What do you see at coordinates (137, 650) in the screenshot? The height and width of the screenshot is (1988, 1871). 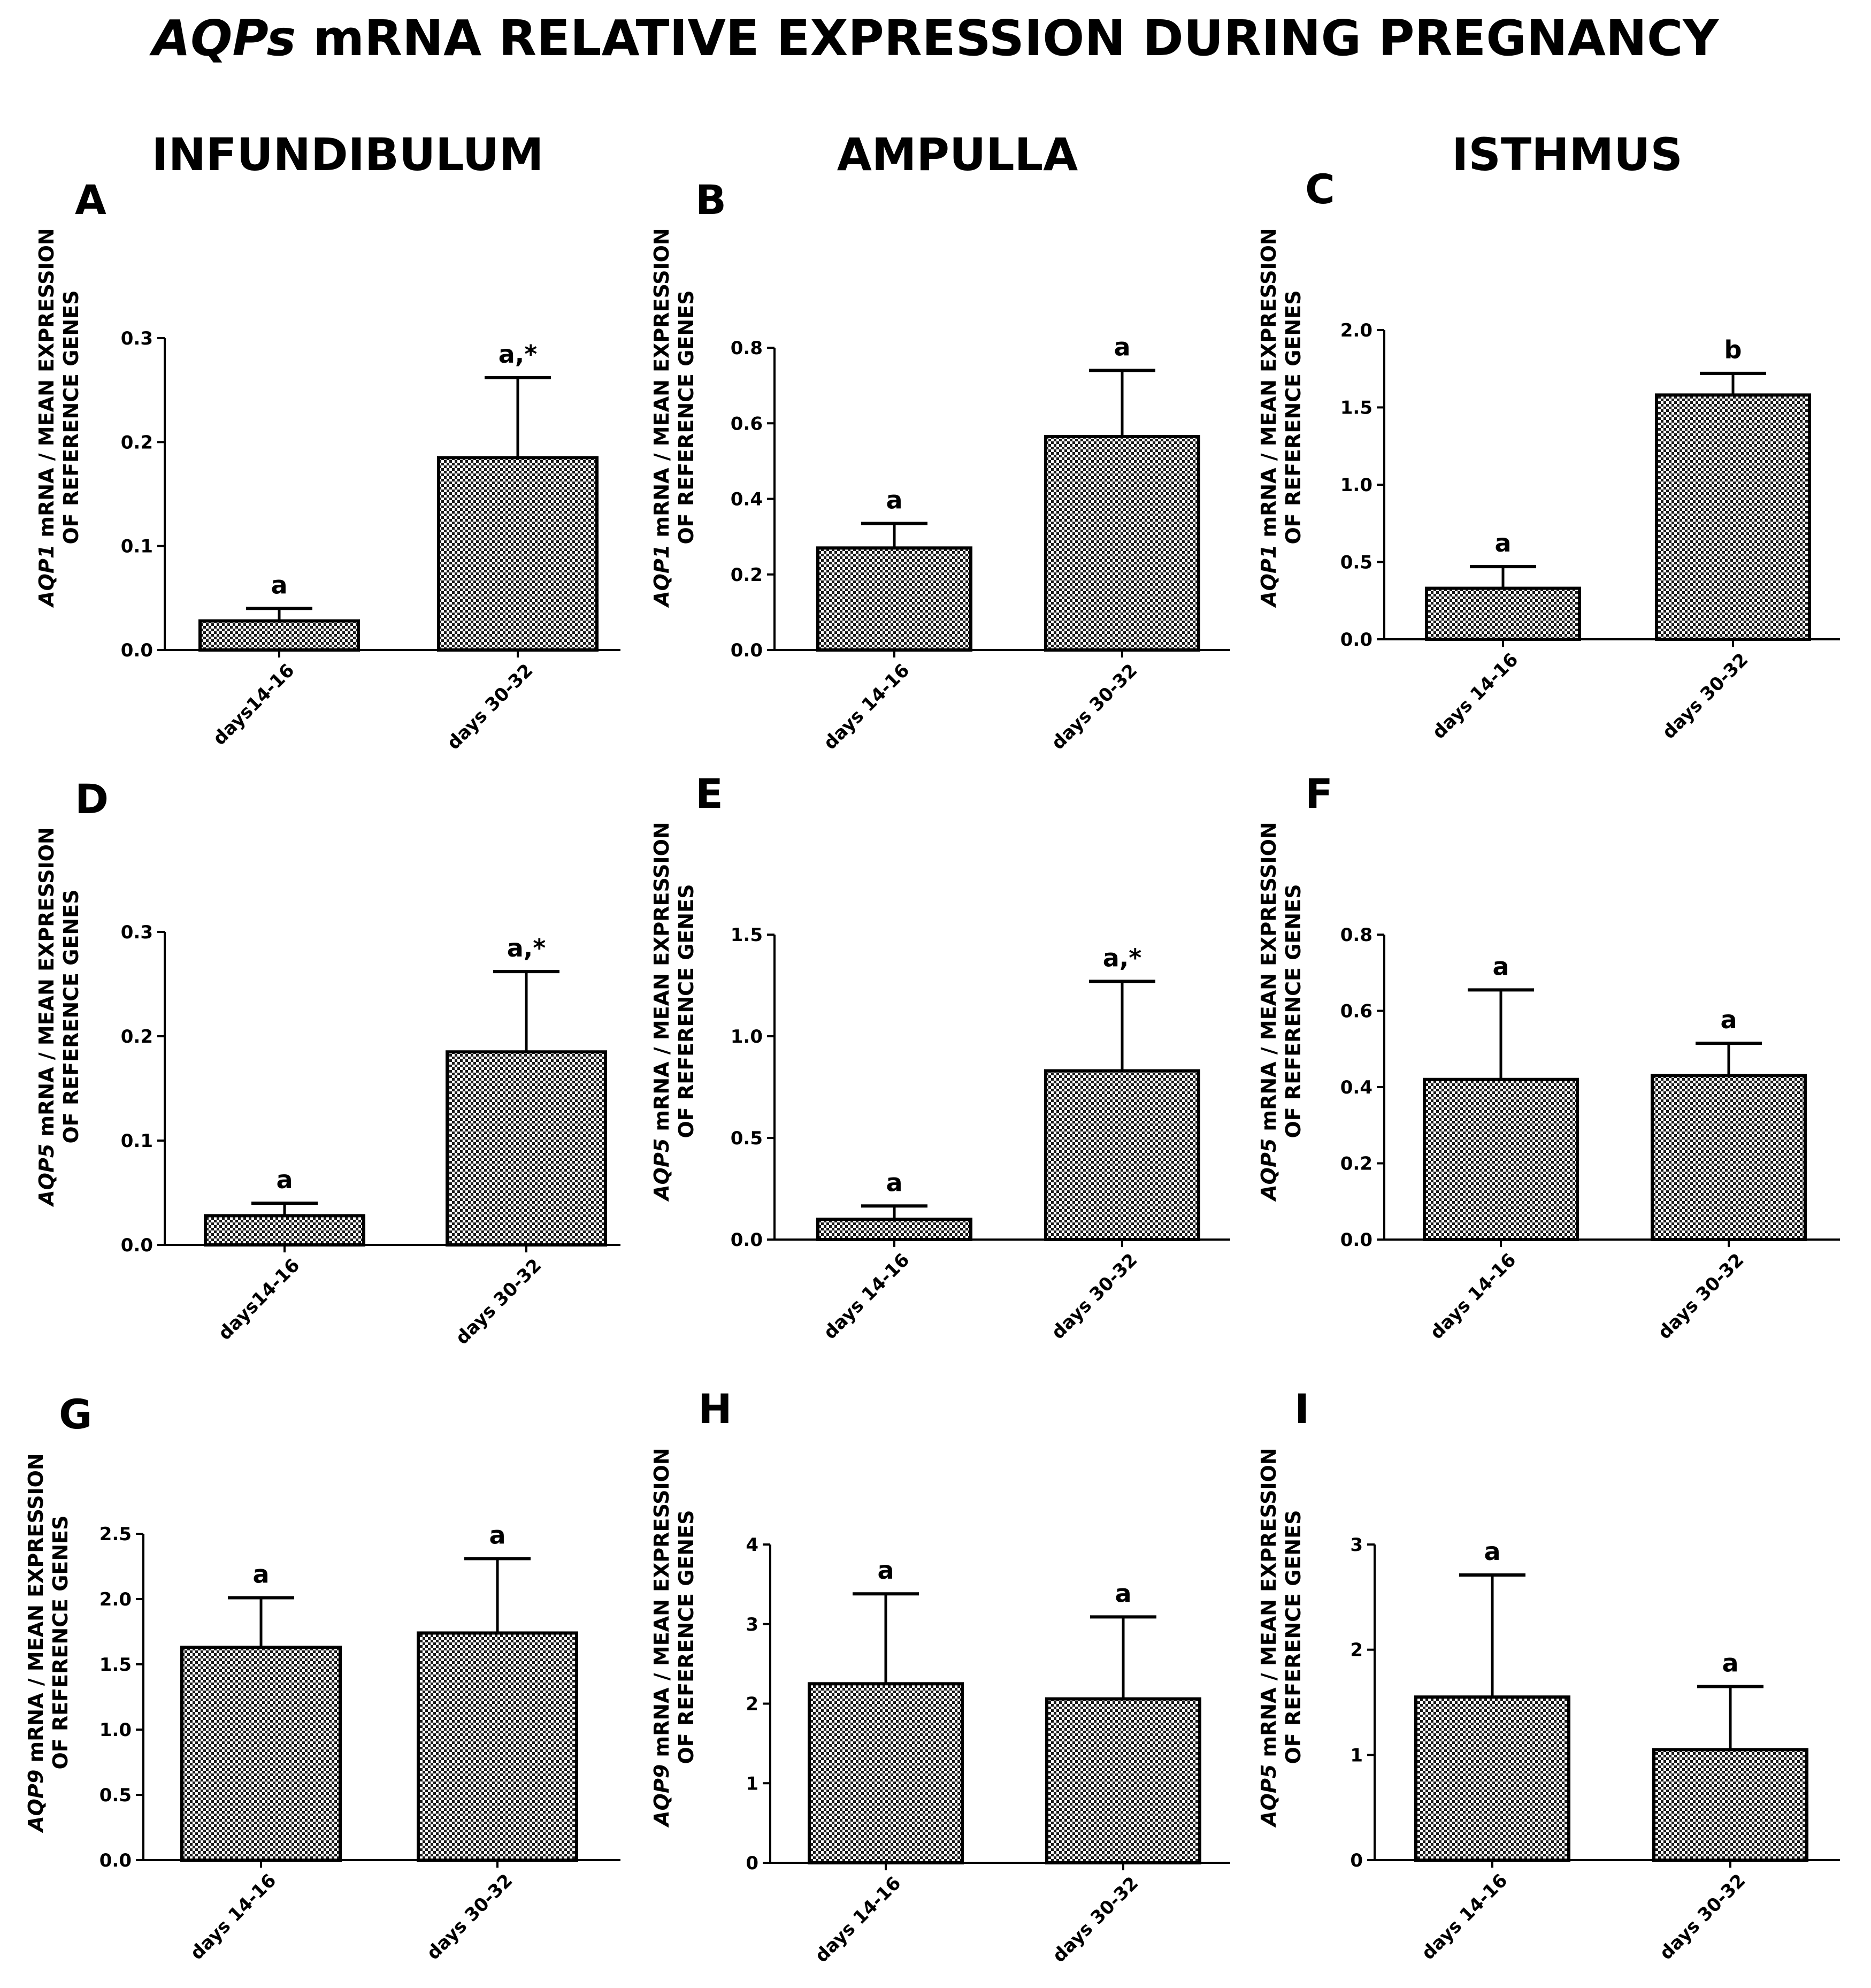 I see `y-tick-label-a: 0.0` at bounding box center [137, 650].